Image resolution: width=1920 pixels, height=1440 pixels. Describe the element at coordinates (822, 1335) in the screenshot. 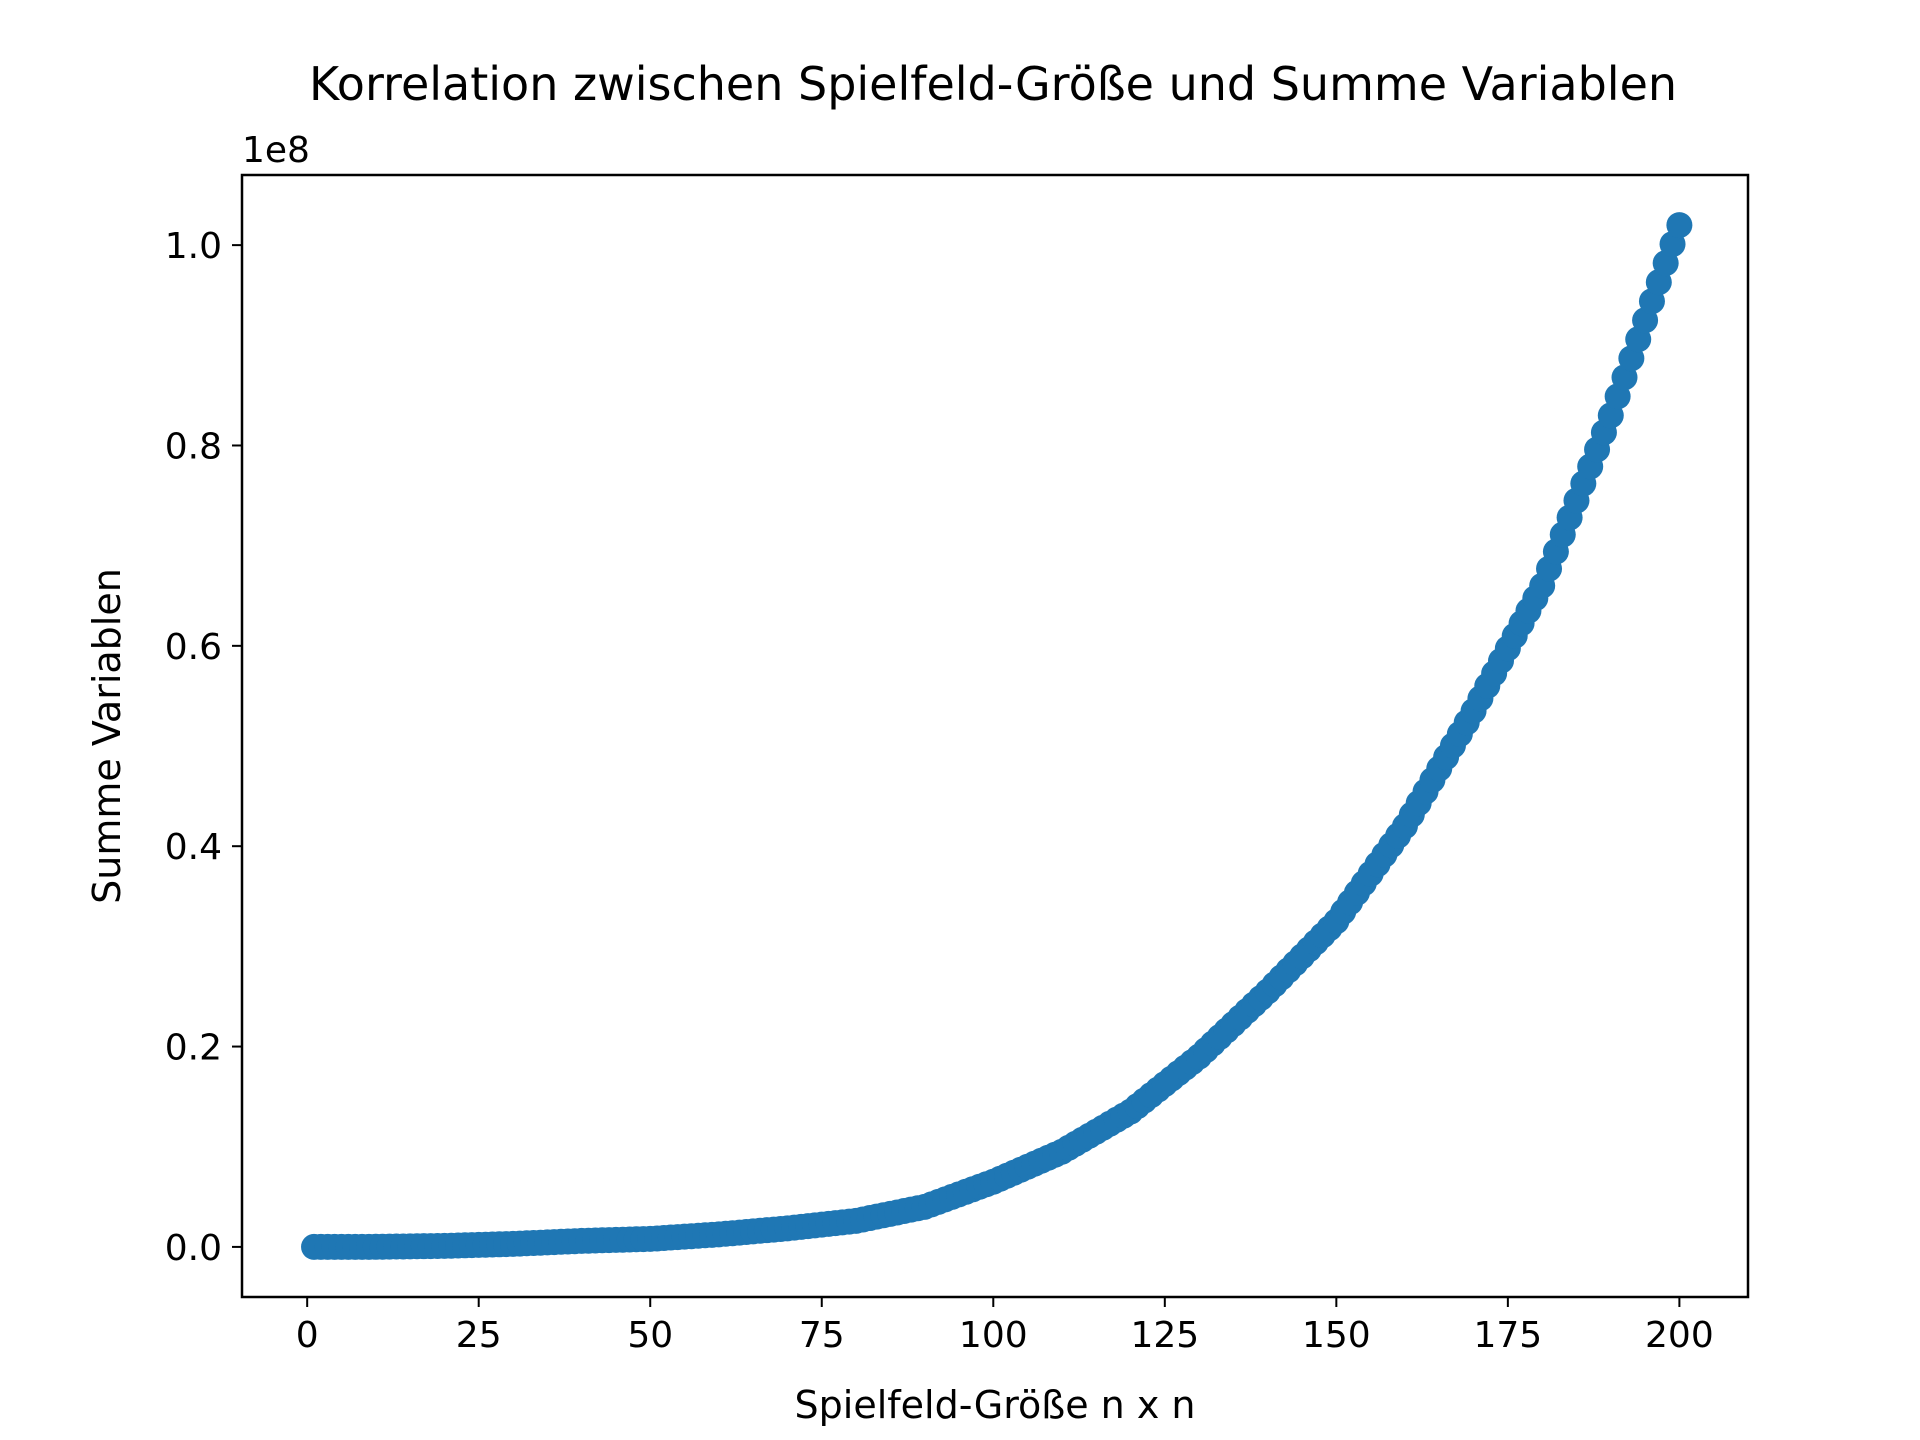

I see `x-tick-label: 75` at that location.